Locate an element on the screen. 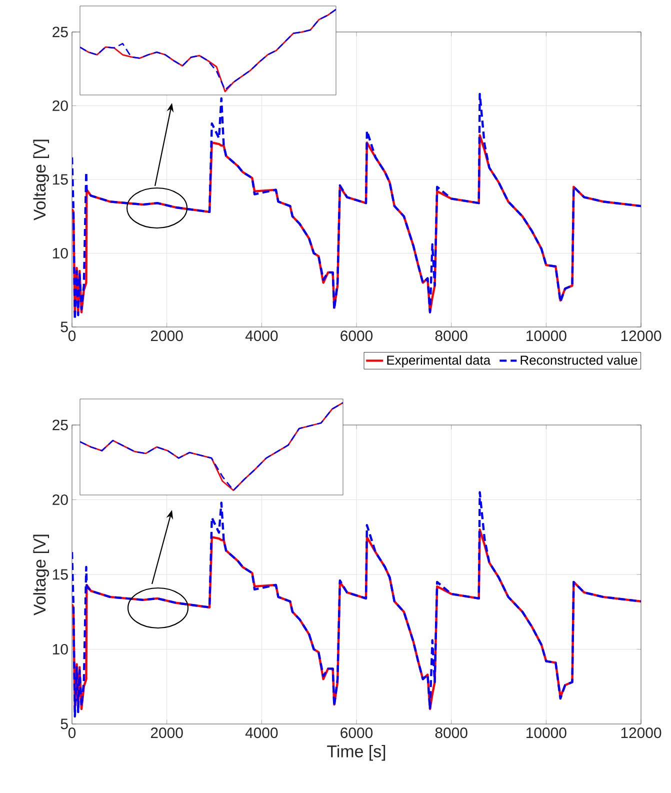 This screenshot has height=793, width=671. x-axis-title: Time [s] is located at coordinates (356, 752).